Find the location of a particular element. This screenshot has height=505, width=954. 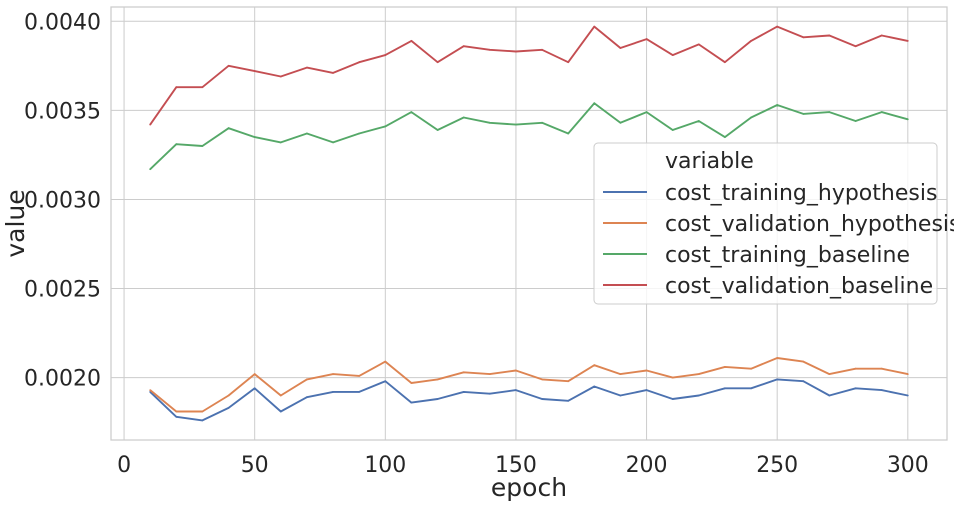

legend-item: cost_training_hypothesis is located at coordinates (770, 193).